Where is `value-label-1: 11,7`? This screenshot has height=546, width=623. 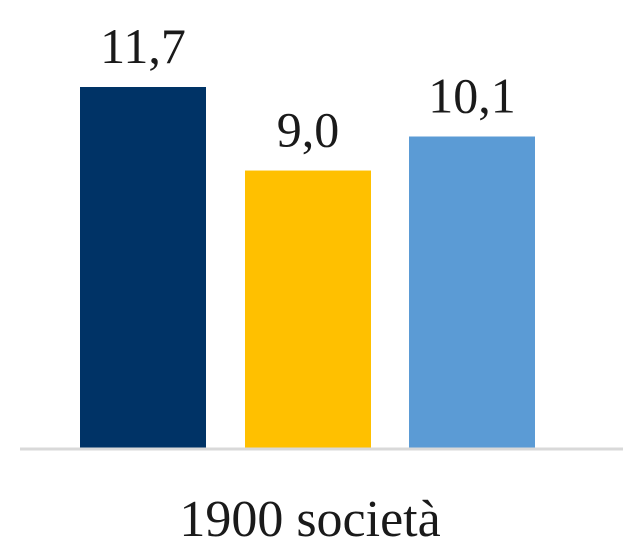 value-label-1: 11,7 is located at coordinates (143, 46).